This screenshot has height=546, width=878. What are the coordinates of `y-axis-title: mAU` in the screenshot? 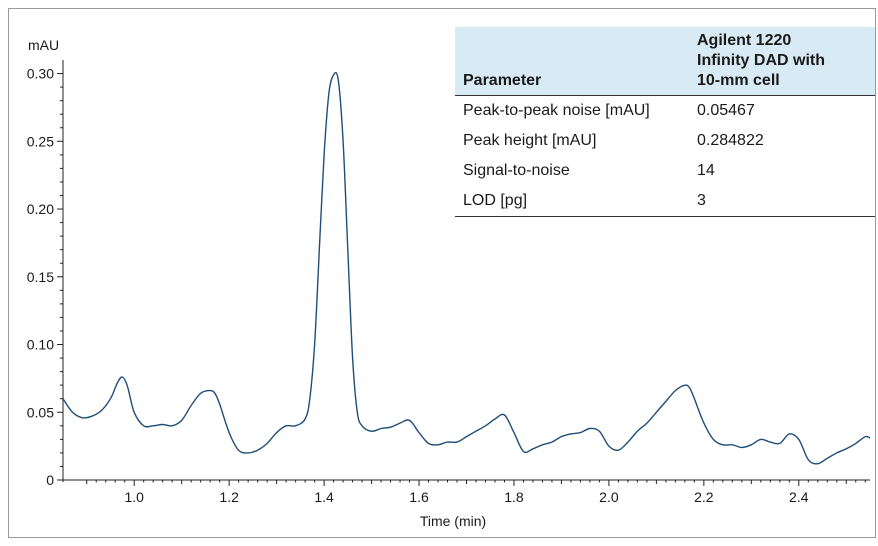 It's located at (43, 45).